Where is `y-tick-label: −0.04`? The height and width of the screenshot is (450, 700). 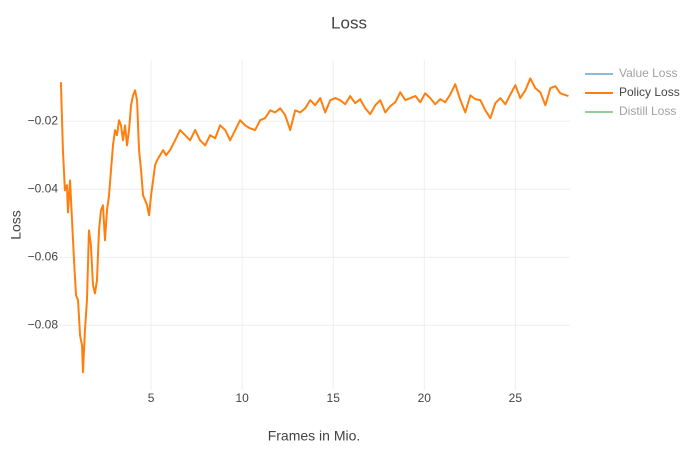
y-tick-label: −0.04 is located at coordinates (43, 188).